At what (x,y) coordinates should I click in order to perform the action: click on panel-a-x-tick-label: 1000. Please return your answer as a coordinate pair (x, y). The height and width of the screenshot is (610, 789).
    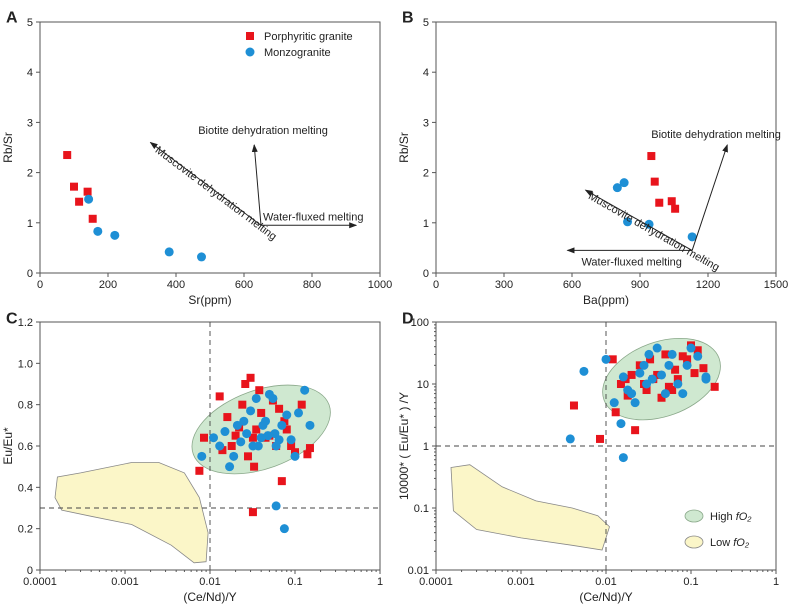
    Looking at the image, I should click on (380, 285).